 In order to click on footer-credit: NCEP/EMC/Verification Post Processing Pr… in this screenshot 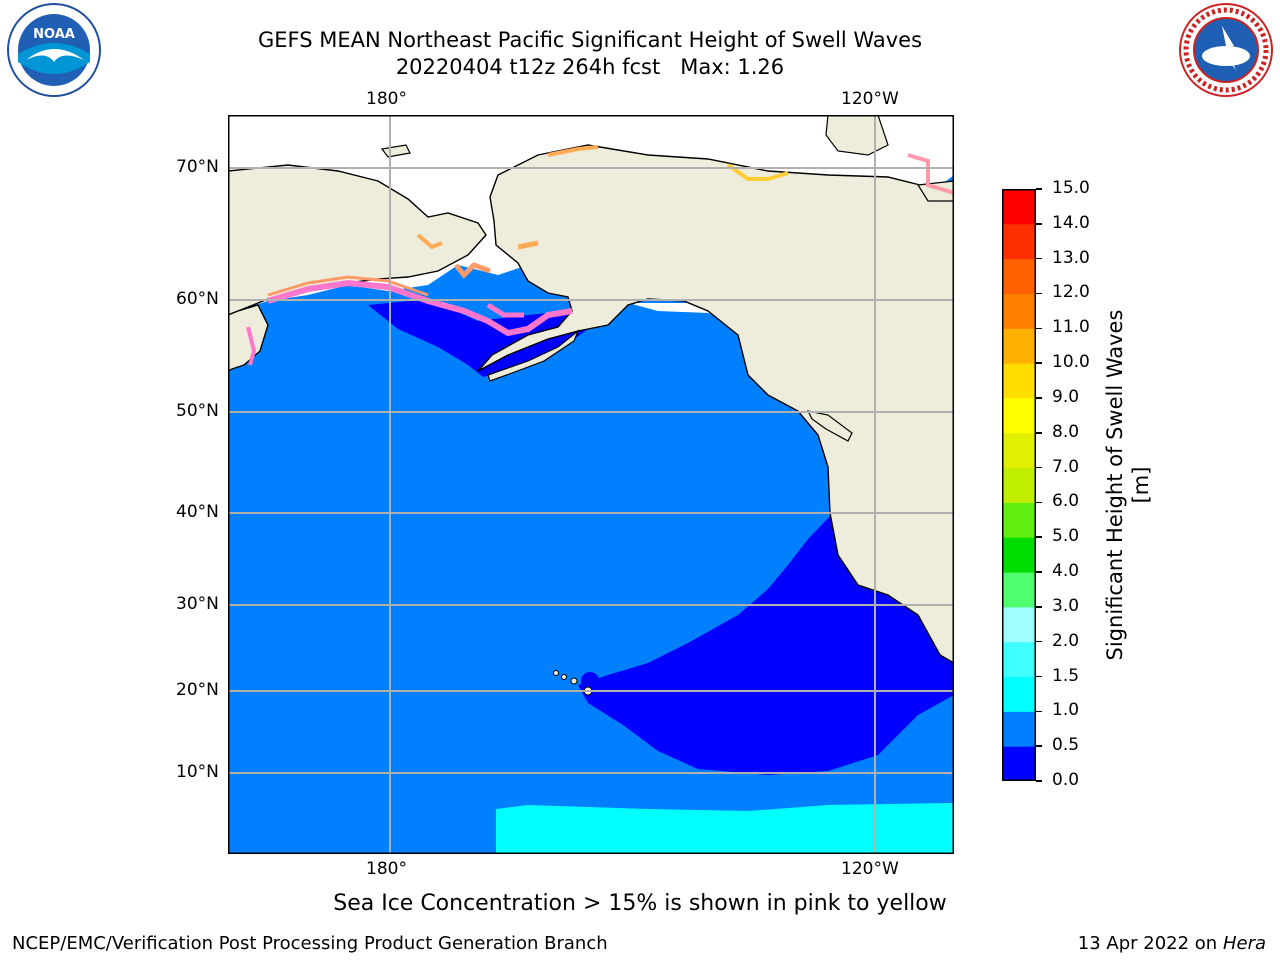, I will do `click(310, 943)`.